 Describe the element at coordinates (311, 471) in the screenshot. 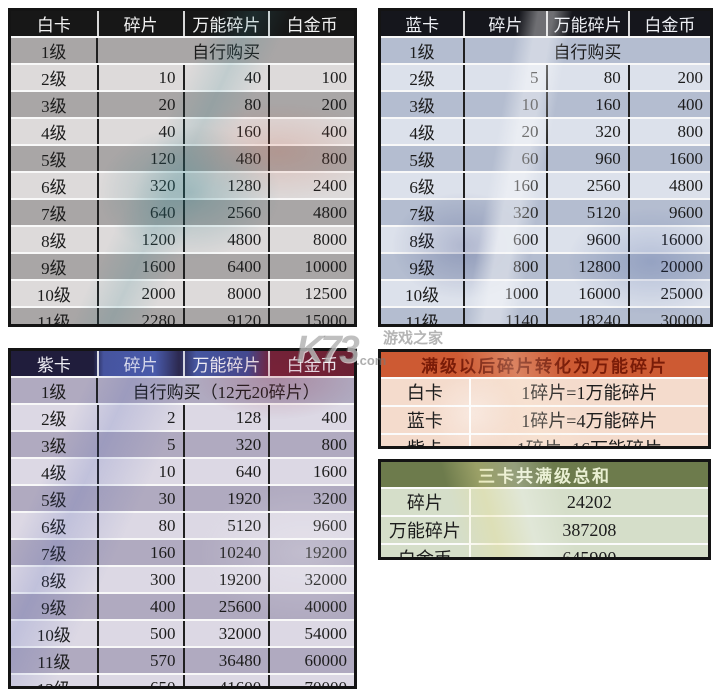

I see `value-cell: 1600` at that location.